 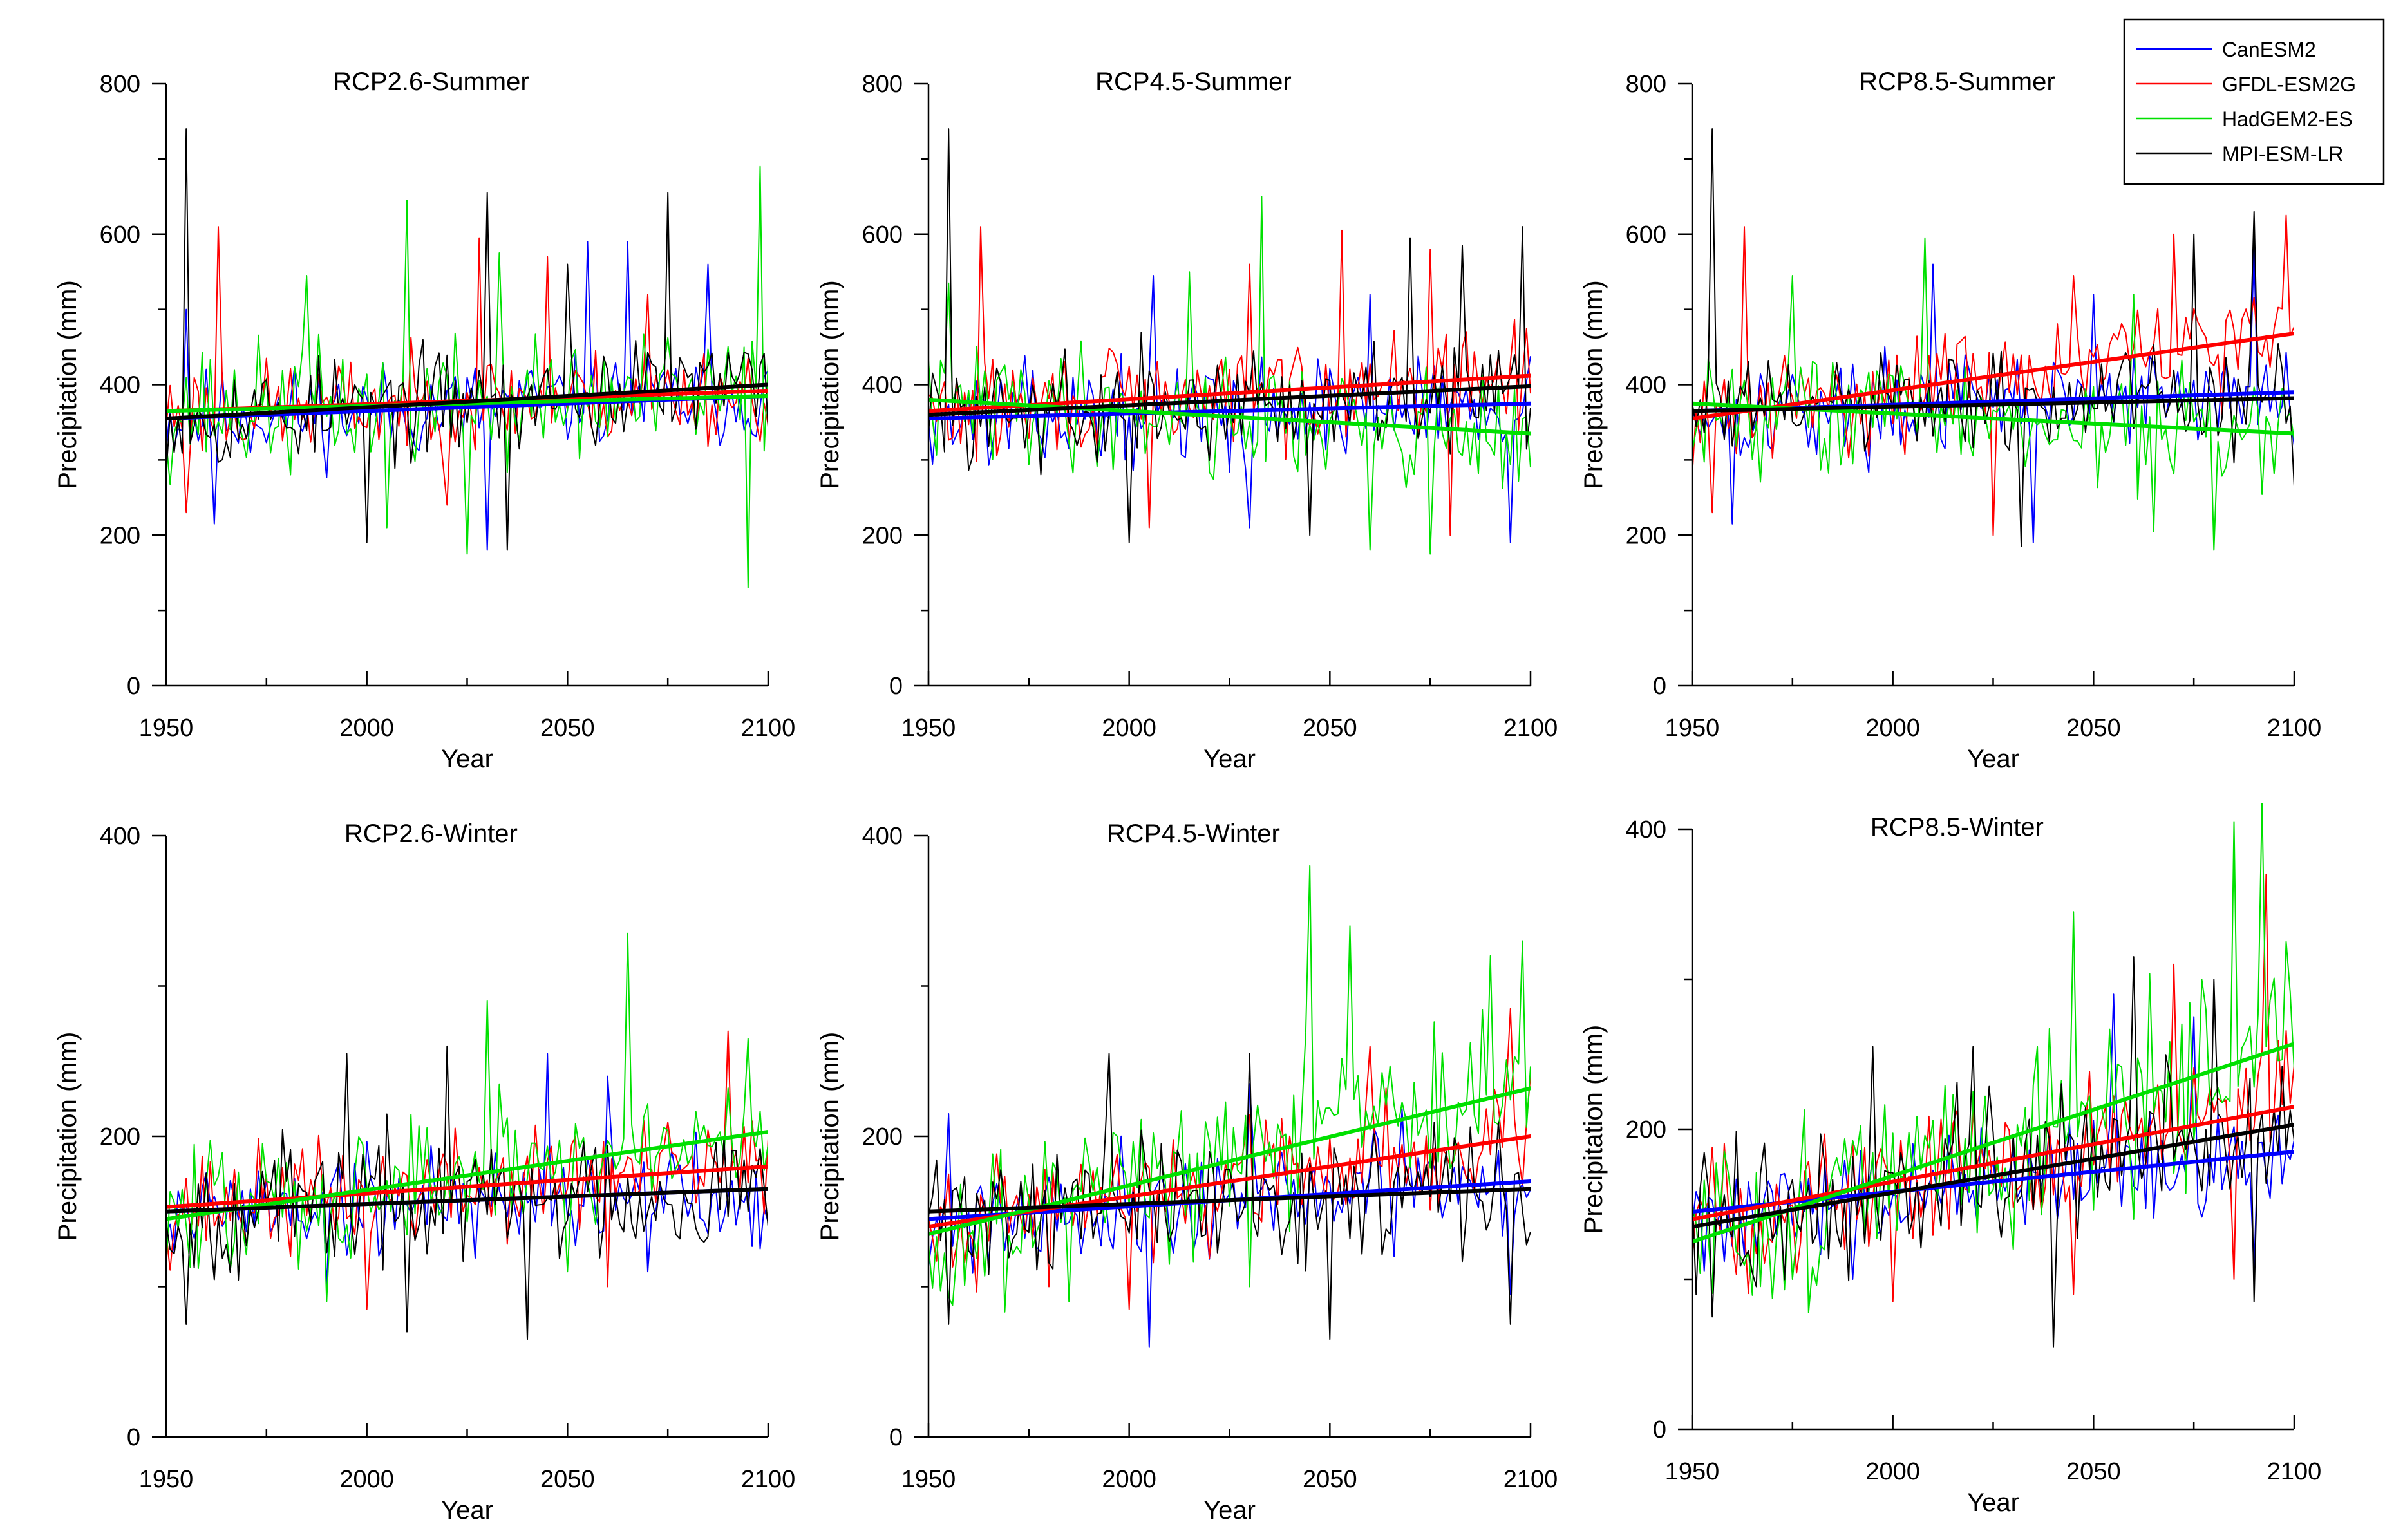 I want to click on trend-line-canesm2, so click(x=1229, y=411).